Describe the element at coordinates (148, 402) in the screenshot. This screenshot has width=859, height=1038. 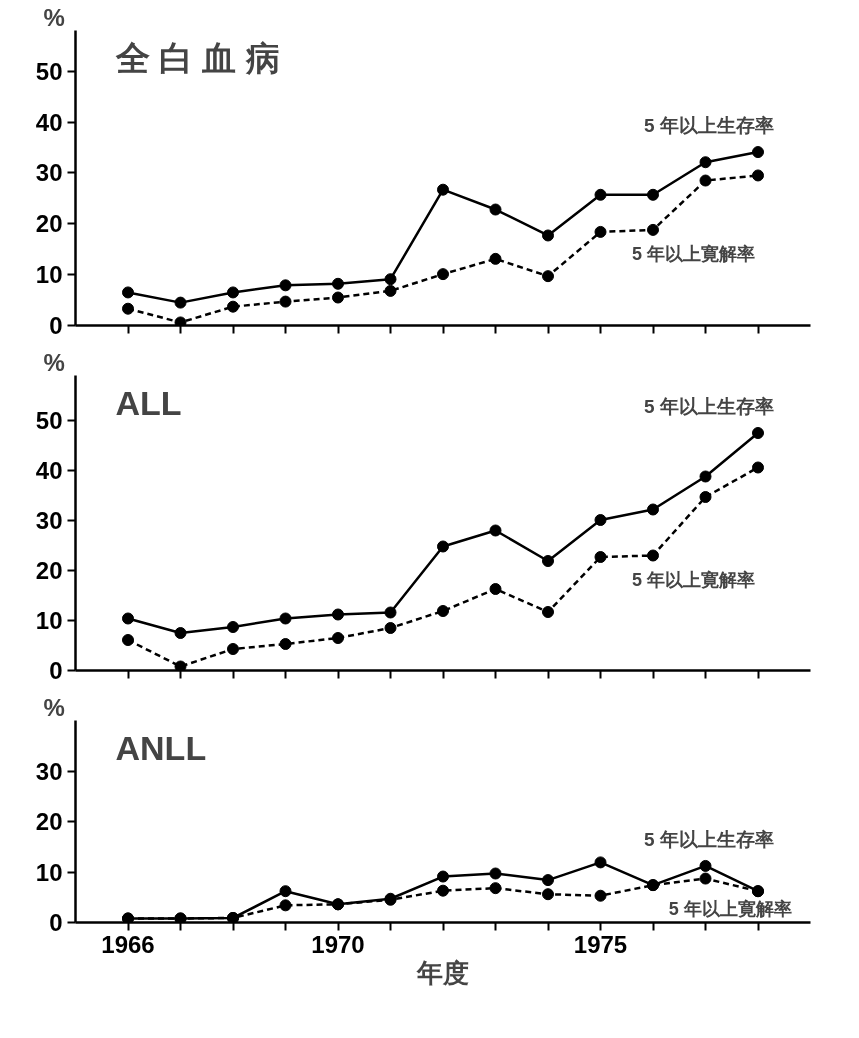
I see `chart-title: ALL` at that location.